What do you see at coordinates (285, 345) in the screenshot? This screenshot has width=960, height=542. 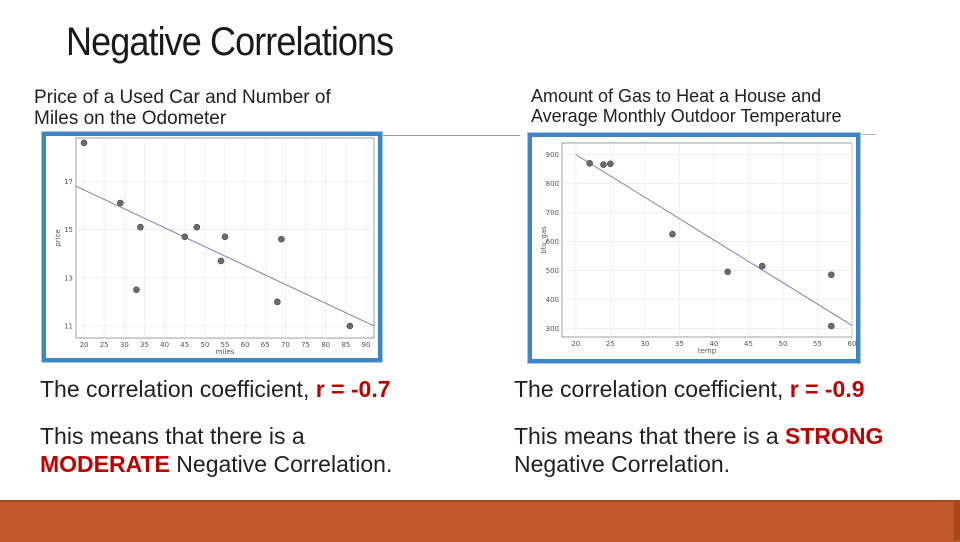 I see `left-chart-x-tick-label: 70` at bounding box center [285, 345].